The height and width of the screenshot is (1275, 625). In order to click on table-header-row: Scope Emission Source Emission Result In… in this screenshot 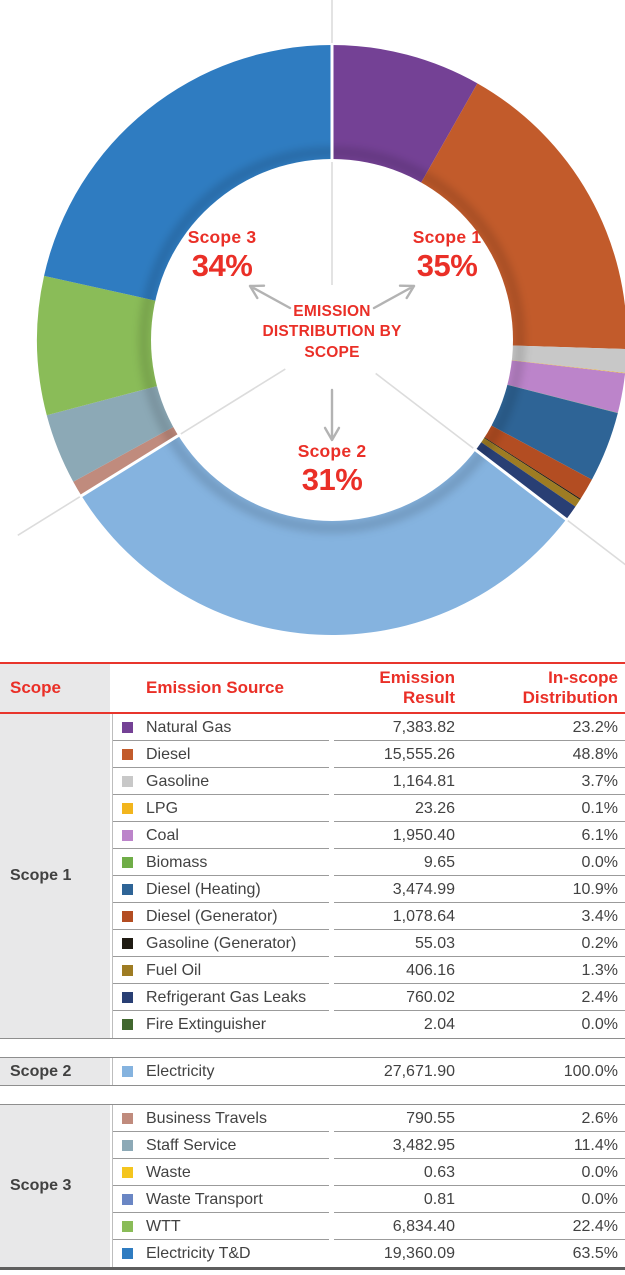, I will do `click(312, 688)`.